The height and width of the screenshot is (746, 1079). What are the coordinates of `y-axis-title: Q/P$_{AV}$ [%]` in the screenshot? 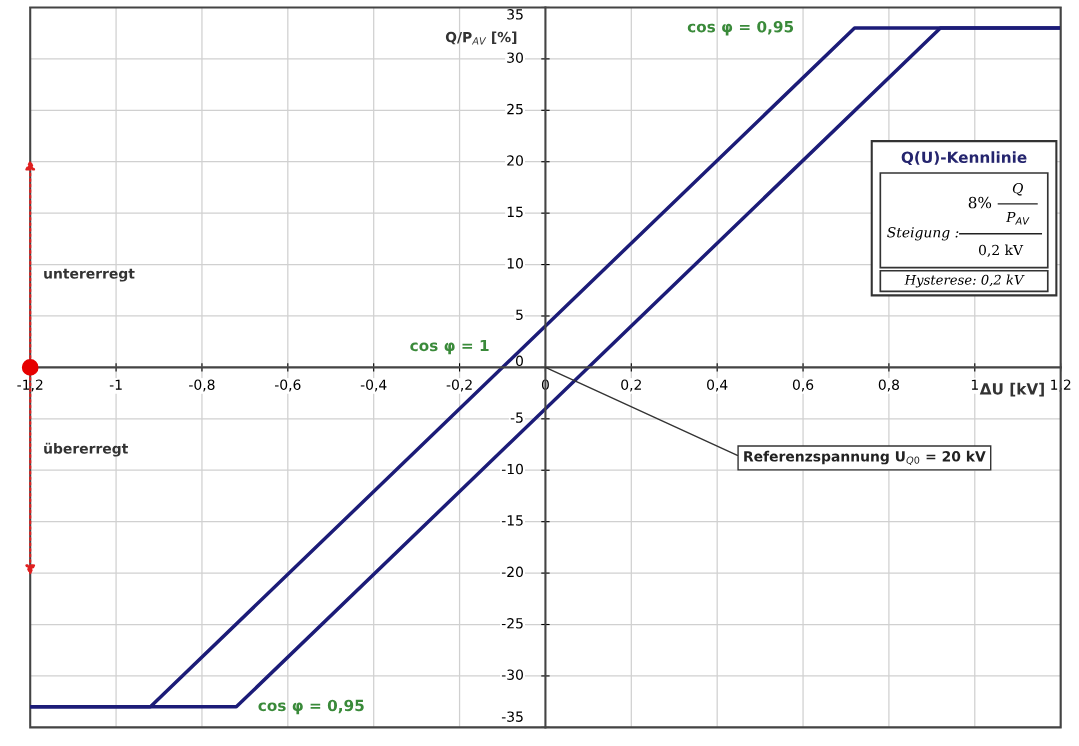 It's located at (481, 38).